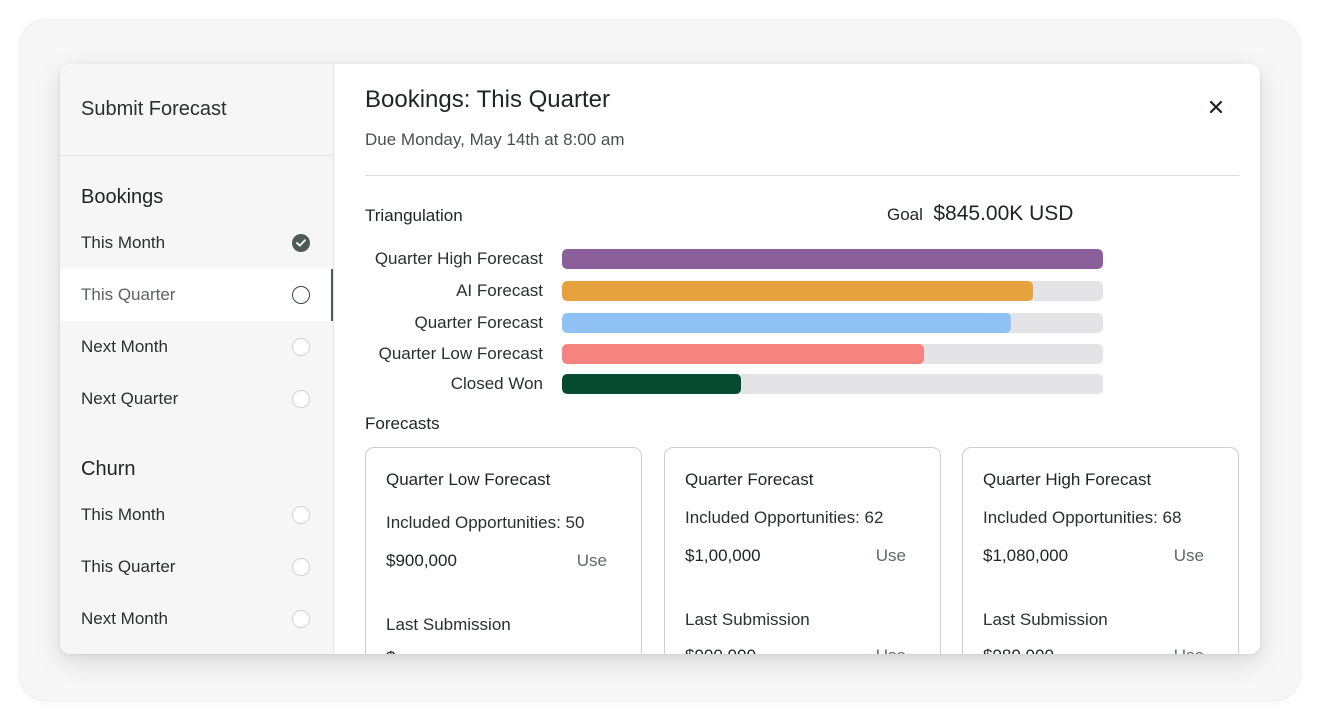  I want to click on triangulation-label: Triangulation, so click(414, 215).